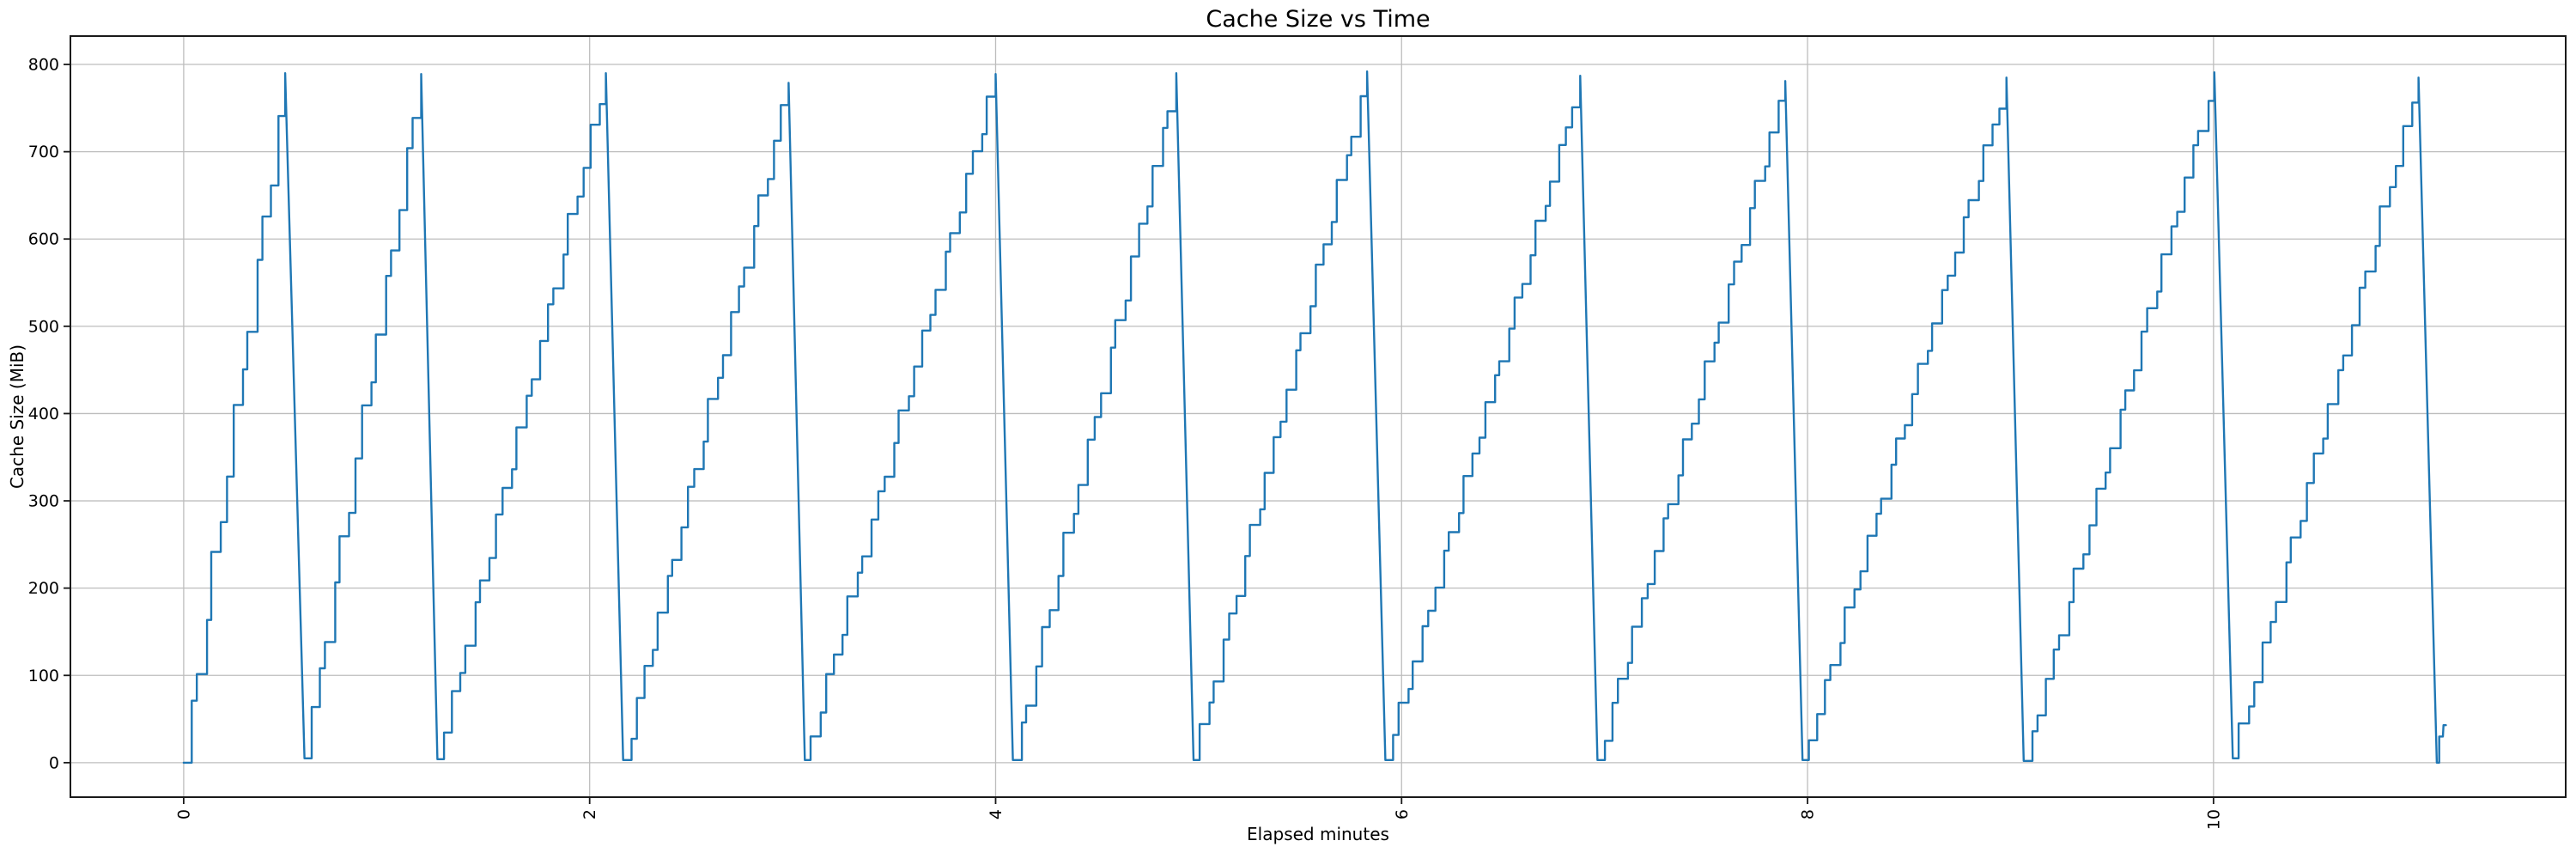 The image size is (2576, 859). What do you see at coordinates (44, 65) in the screenshot?
I see `ytick-label-800: 800` at bounding box center [44, 65].